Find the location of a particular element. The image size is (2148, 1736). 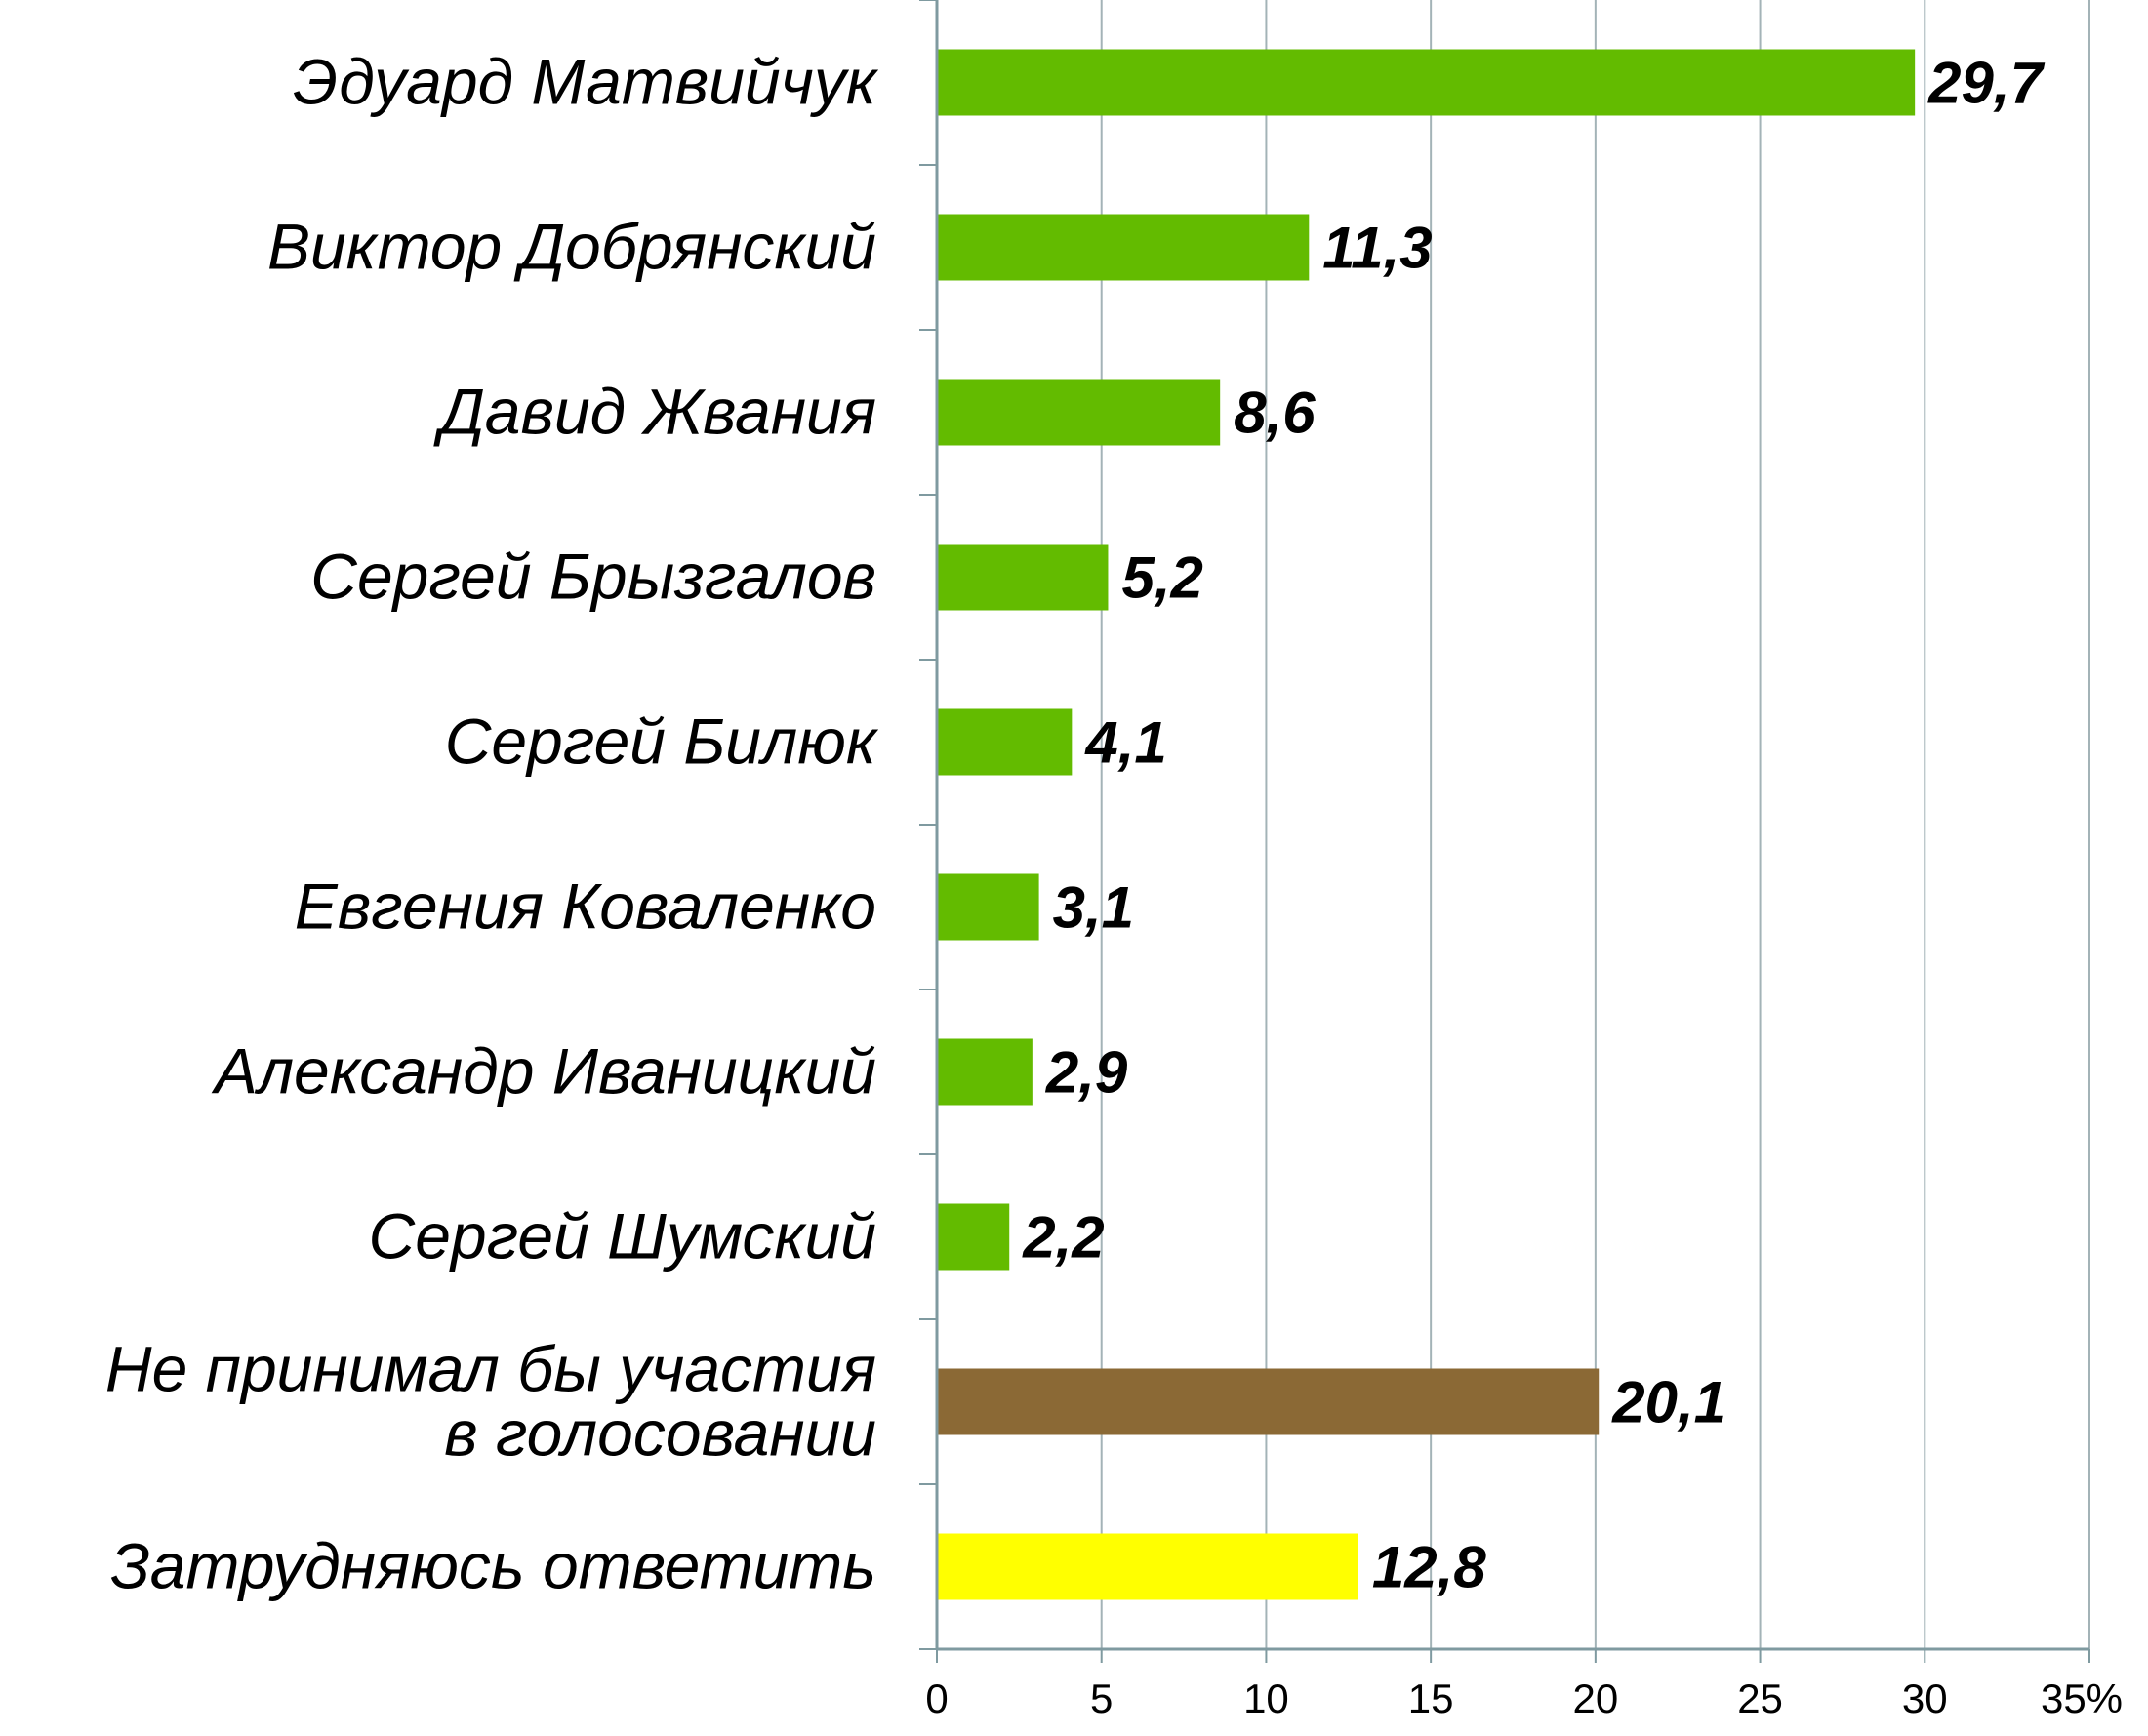

category-label: Затрудняюсь ответить is located at coordinates (493, 1566).